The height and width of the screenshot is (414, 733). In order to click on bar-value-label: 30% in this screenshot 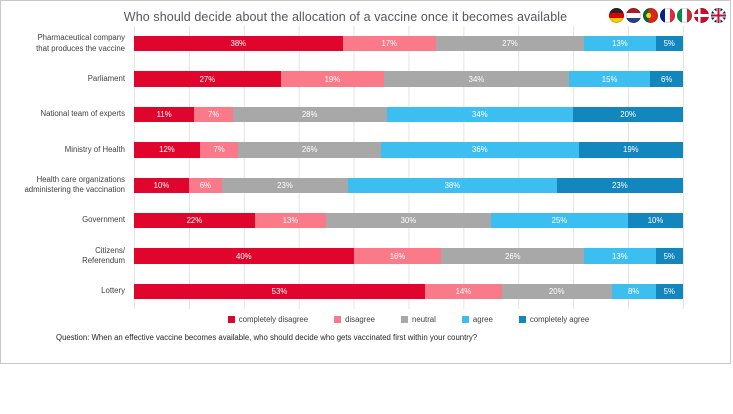, I will do `click(408, 221)`.